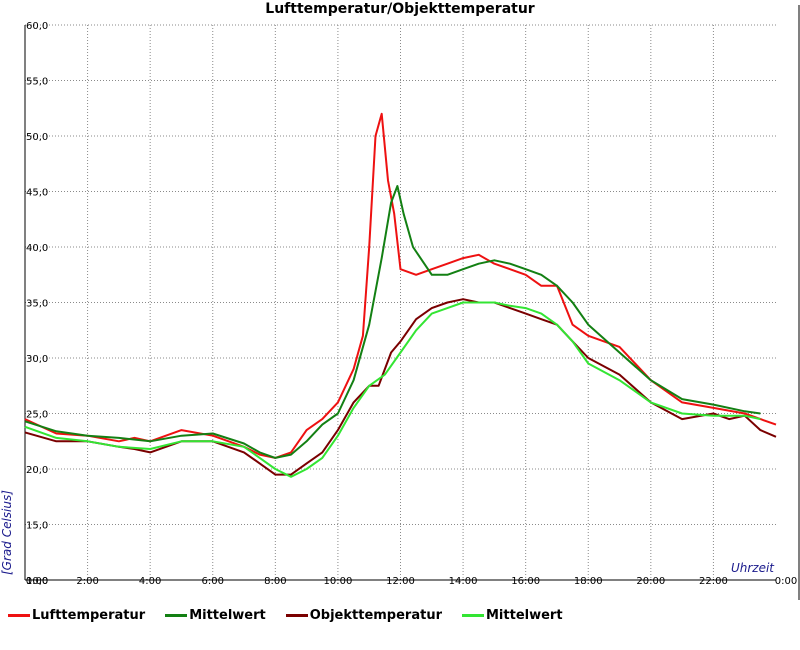  I want to click on x-tick-label: 22:00, so click(713, 581).